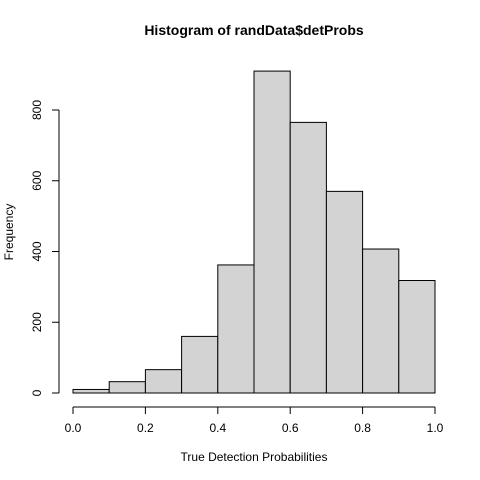  What do you see at coordinates (37, 110) in the screenshot?
I see `y-tick-label: 800` at bounding box center [37, 110].